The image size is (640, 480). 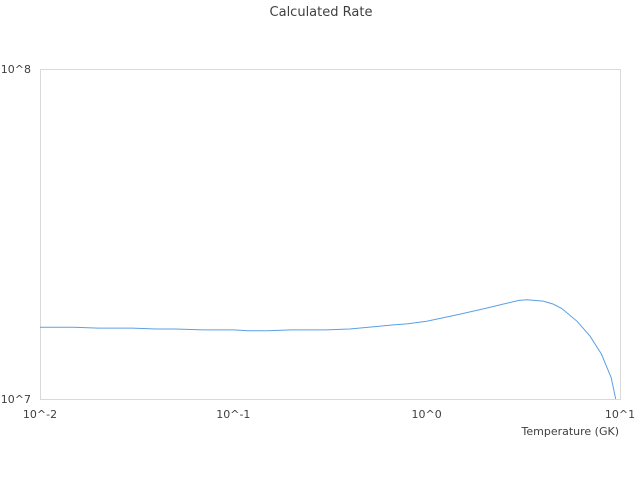 I want to click on y-tick-labels: 10^7 10^8, so click(x=16, y=234).